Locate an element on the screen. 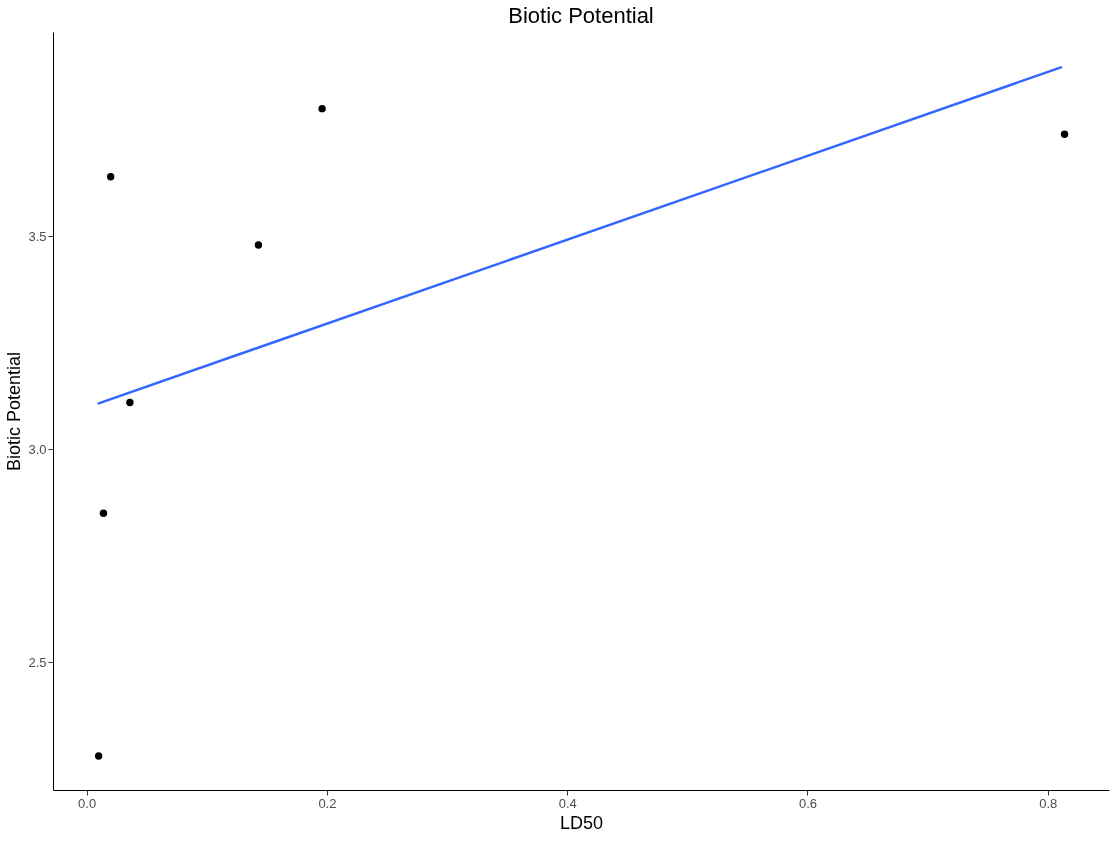  y-tick-label: 3.5 is located at coordinates (37, 236).